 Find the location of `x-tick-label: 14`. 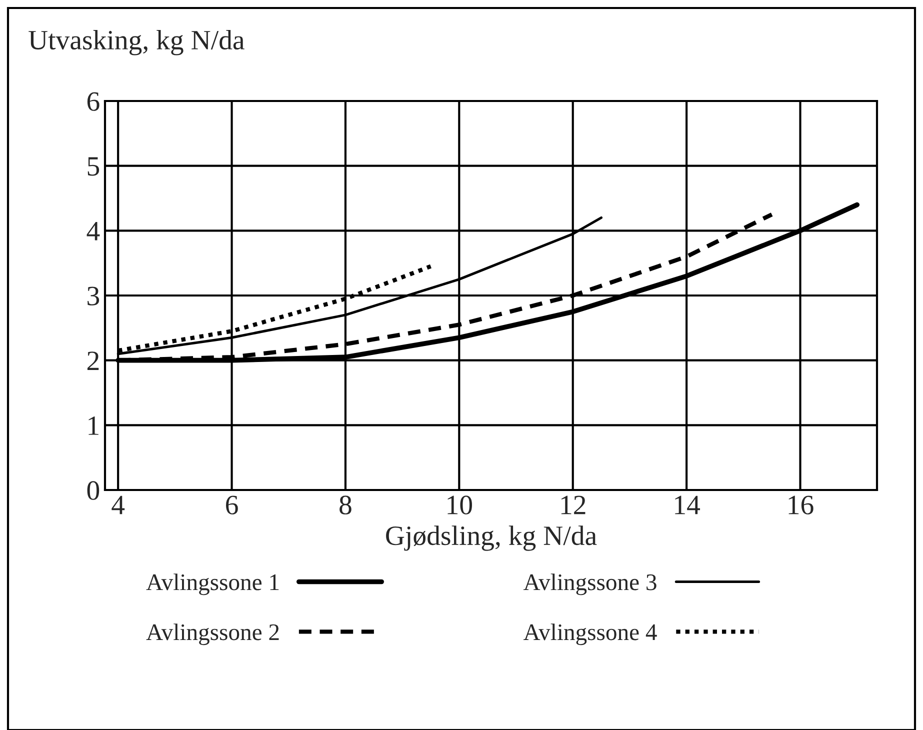

x-tick-label: 14 is located at coordinates (687, 505).